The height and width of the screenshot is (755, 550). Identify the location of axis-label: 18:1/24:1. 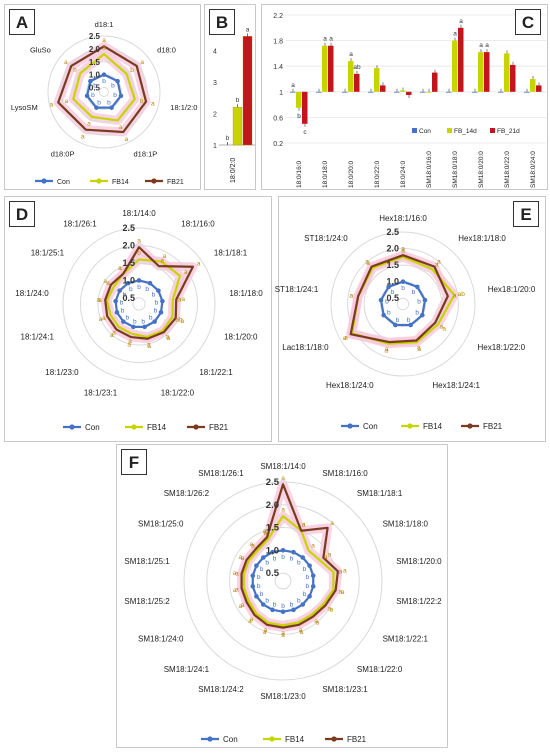
(38, 336).